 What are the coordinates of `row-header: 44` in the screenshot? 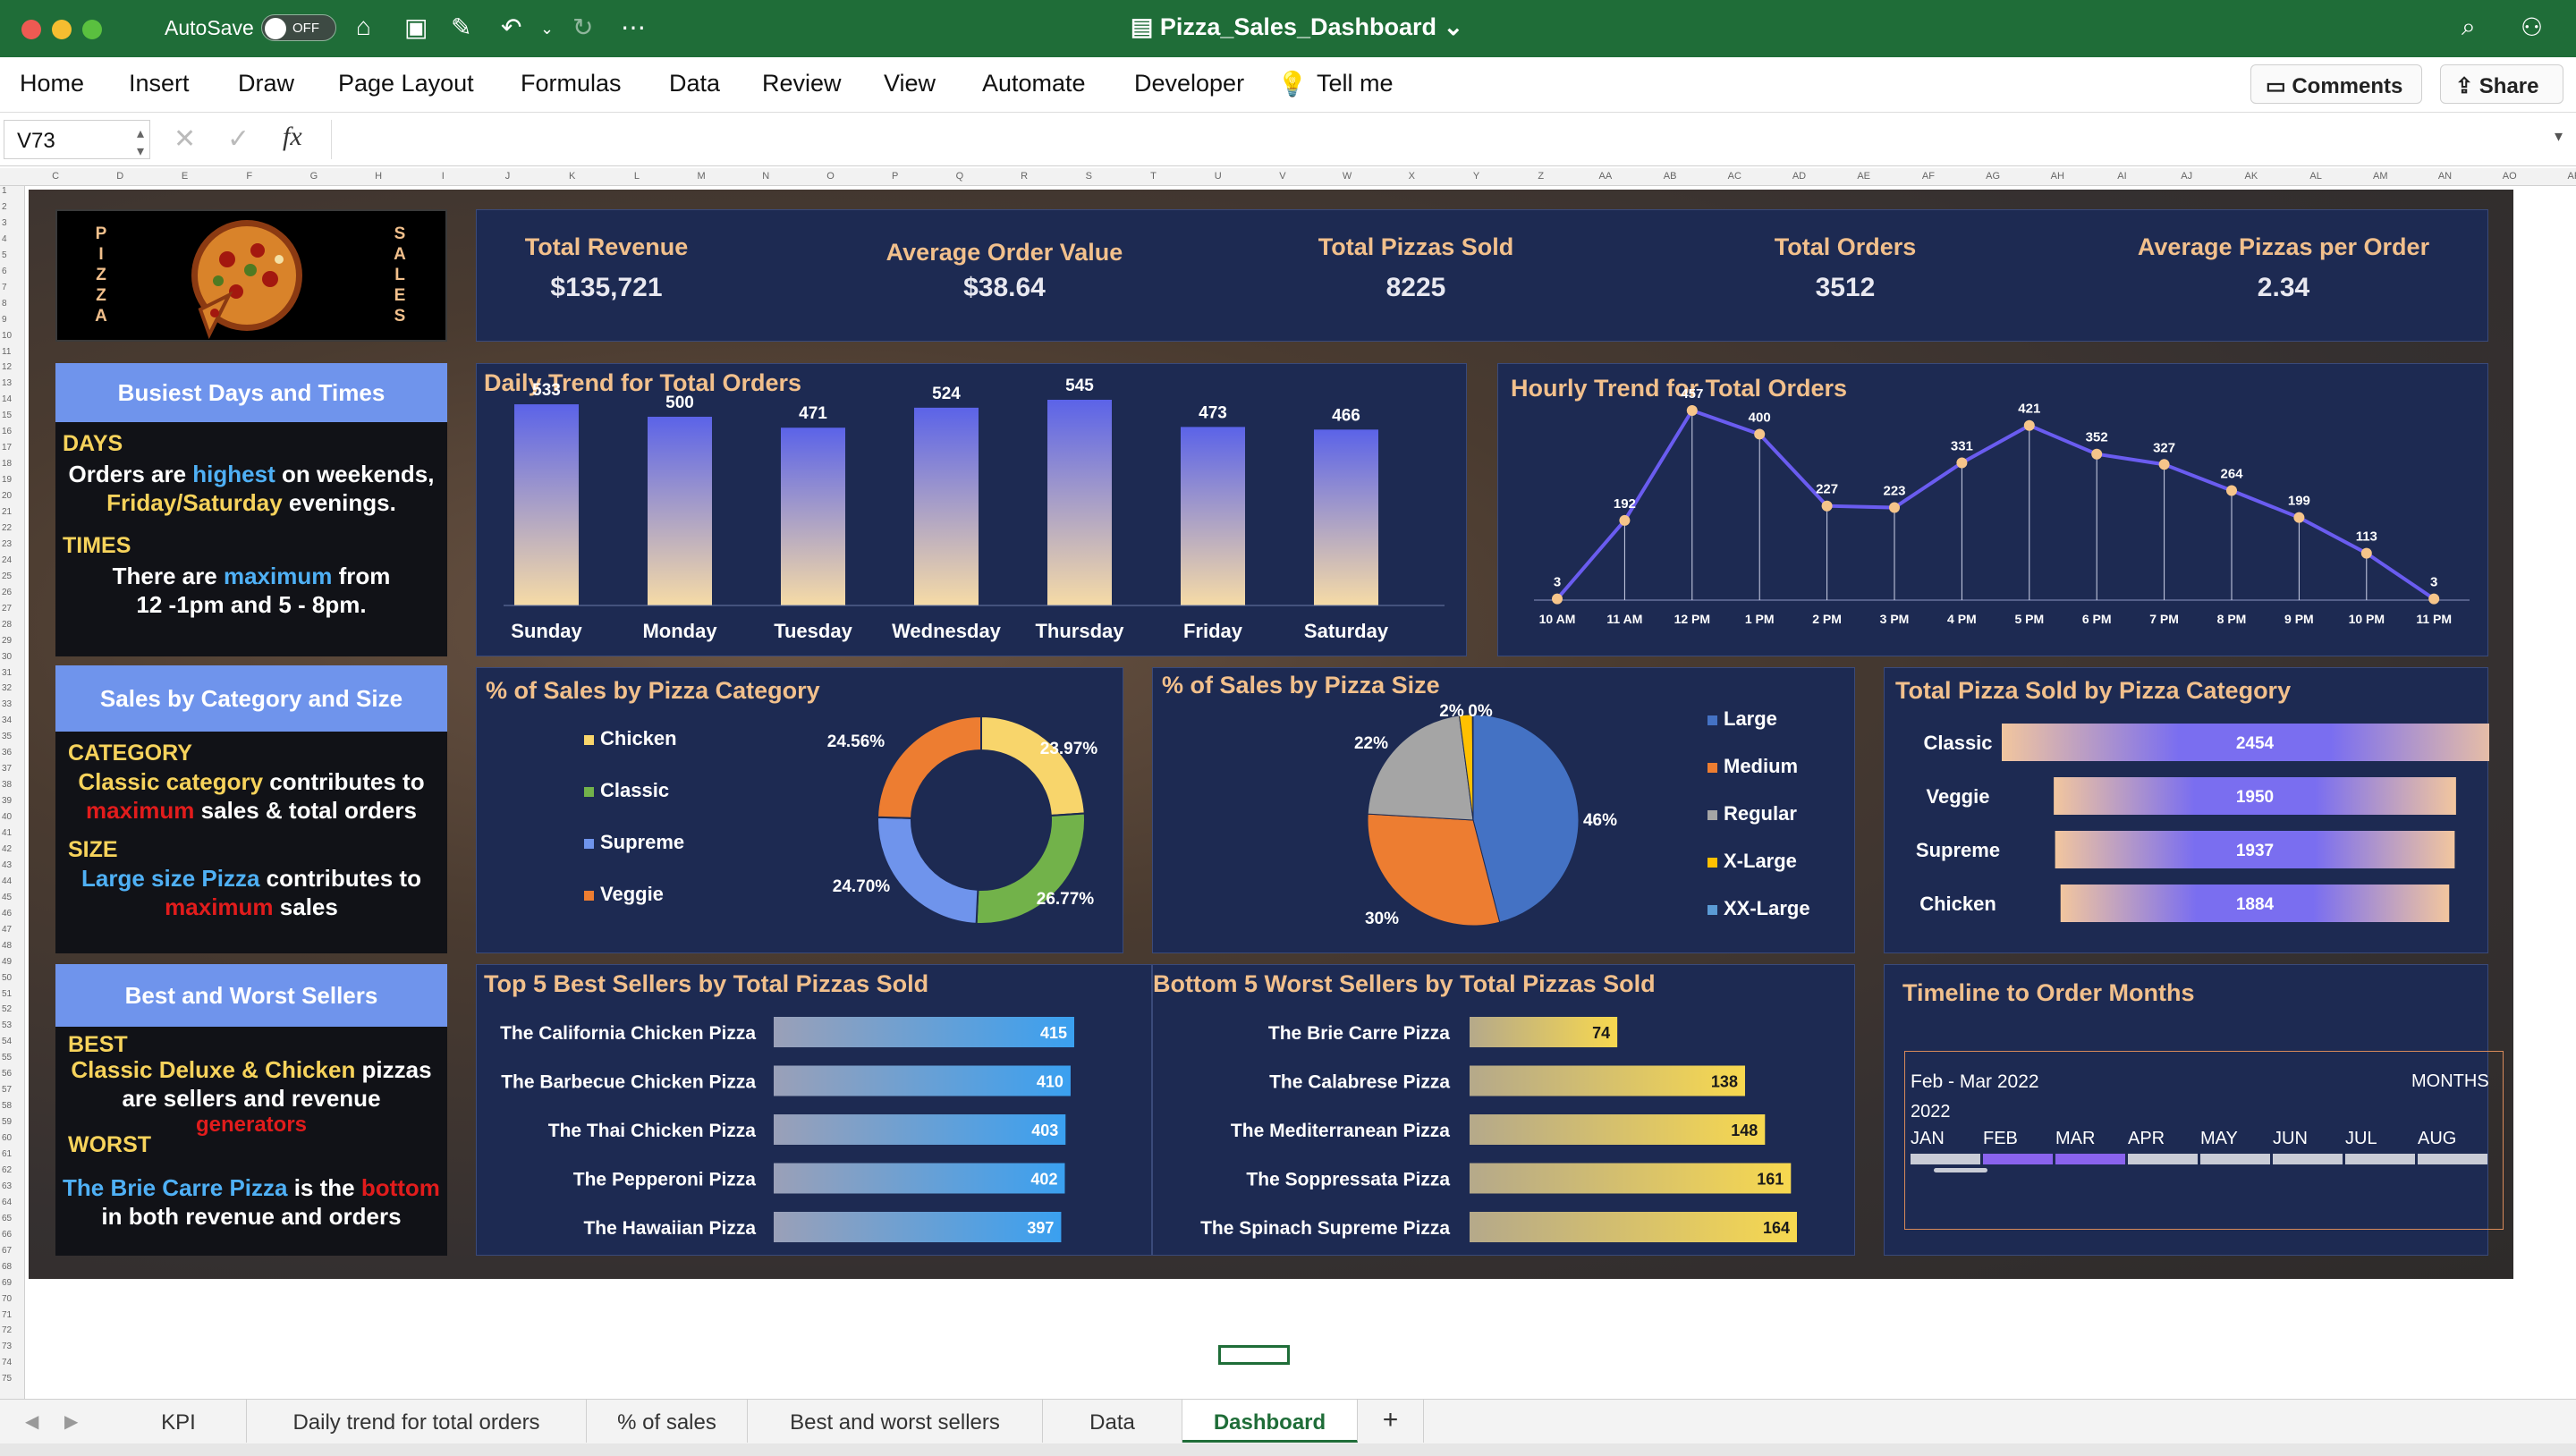 It's located at (7, 881).